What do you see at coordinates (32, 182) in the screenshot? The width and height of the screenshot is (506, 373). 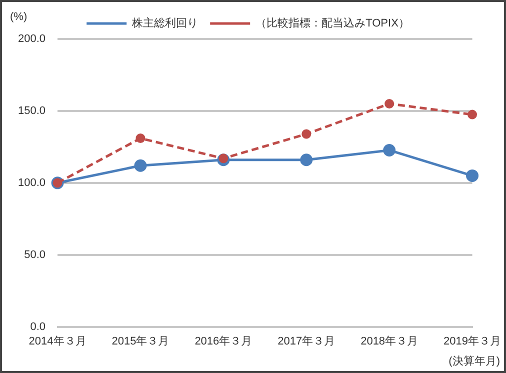 I see `y-tick-label: 100.0` at bounding box center [32, 182].